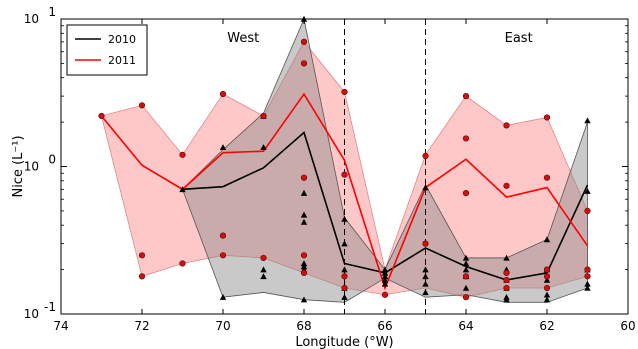  Describe the element at coordinates (627, 326) in the screenshot. I see `x-tick-label-7: 60` at that location.